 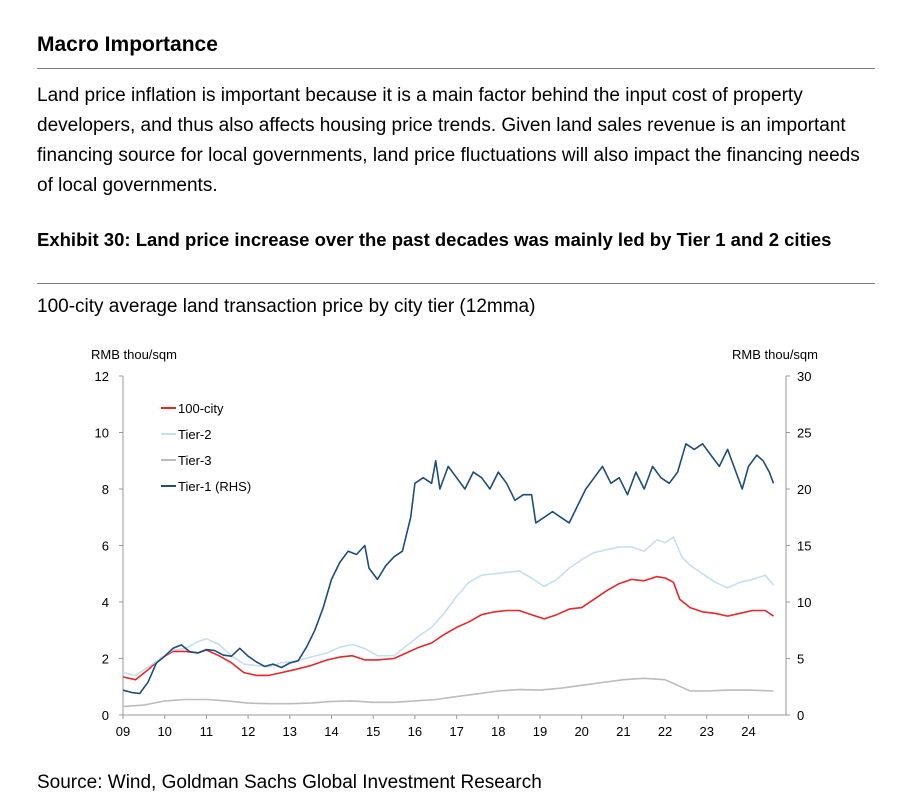 What do you see at coordinates (800, 659) in the screenshot?
I see `right-tick-label: 5` at bounding box center [800, 659].